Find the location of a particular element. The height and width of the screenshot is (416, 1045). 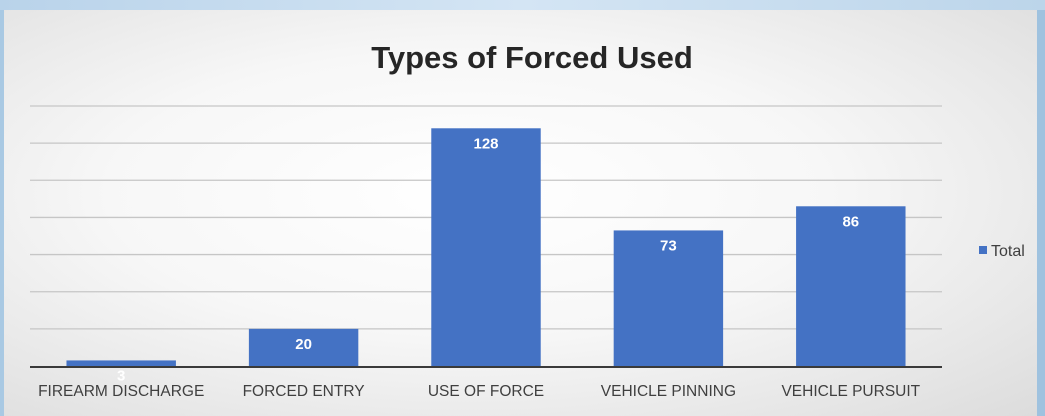

legend-label-total: Total is located at coordinates (1008, 251).